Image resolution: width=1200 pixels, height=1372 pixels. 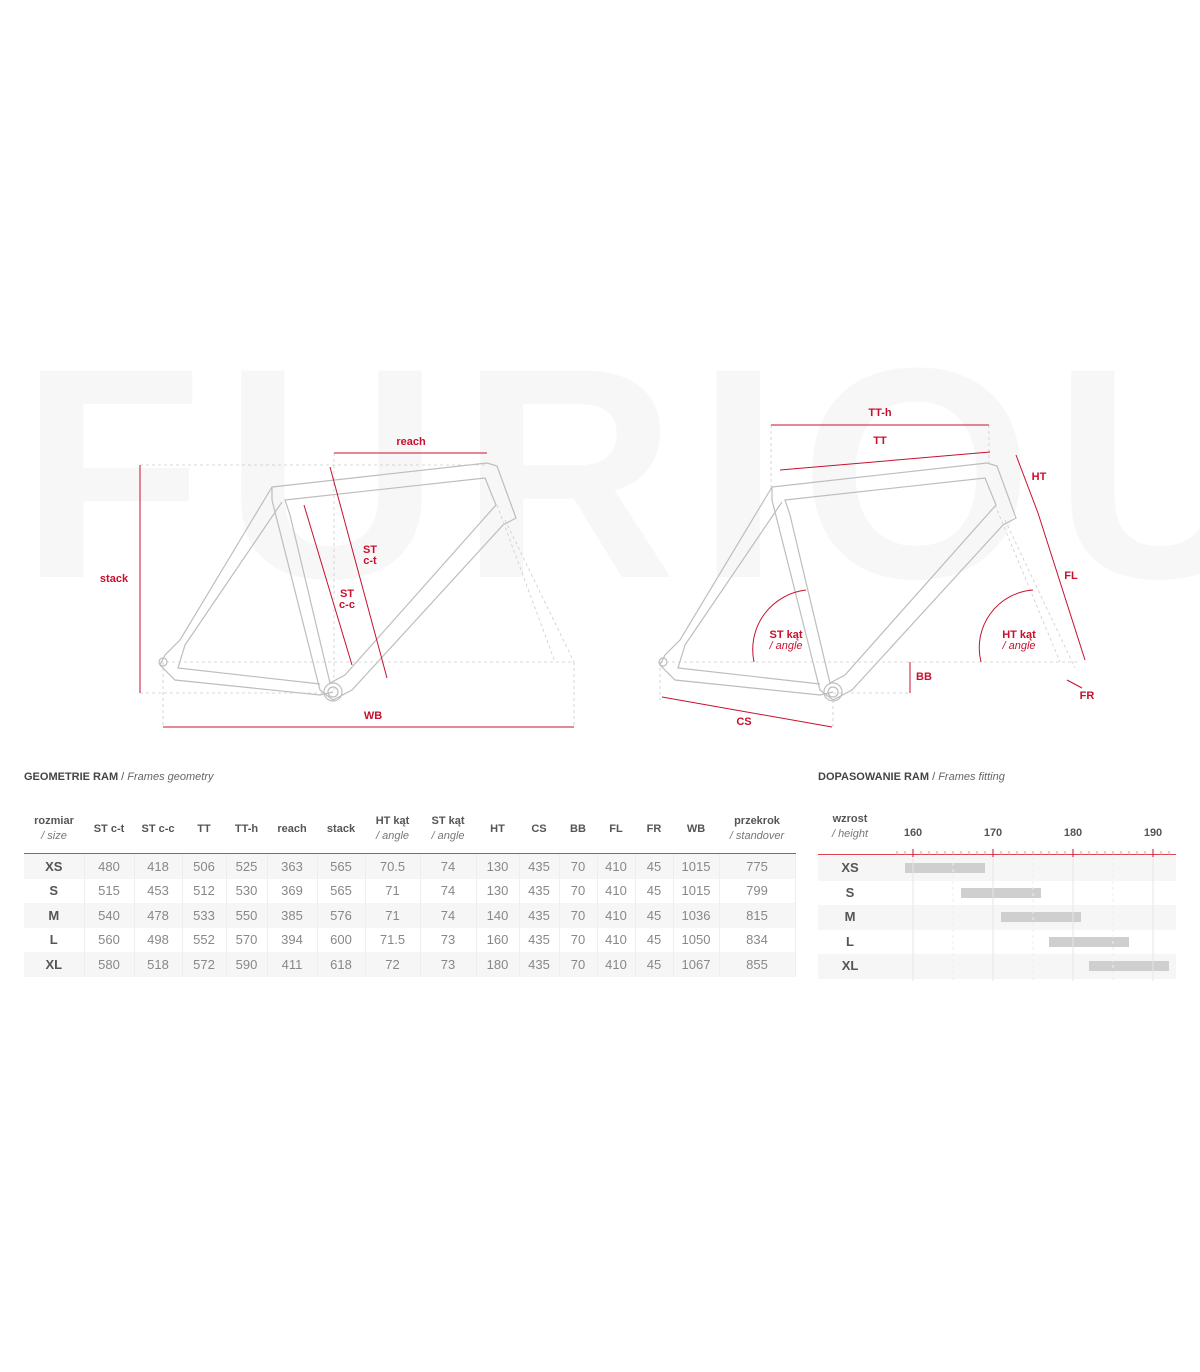 I want to click on fitting-grid, so click(x=1033, y=915).